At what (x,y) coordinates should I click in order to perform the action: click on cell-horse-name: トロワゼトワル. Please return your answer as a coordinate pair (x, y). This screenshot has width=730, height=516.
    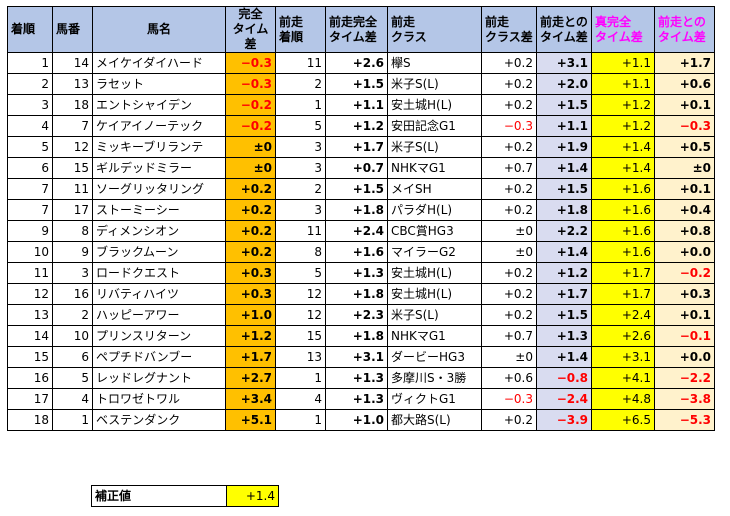
    Looking at the image, I should click on (159, 399).